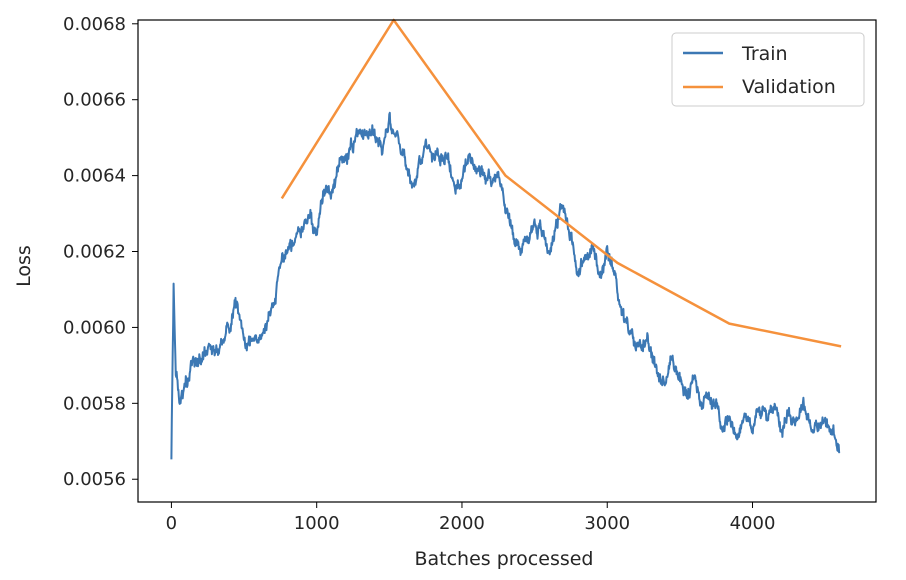 The image size is (906, 580). I want to click on x-axis: 0 1000 2000 3000 4000, so click(471, 518).